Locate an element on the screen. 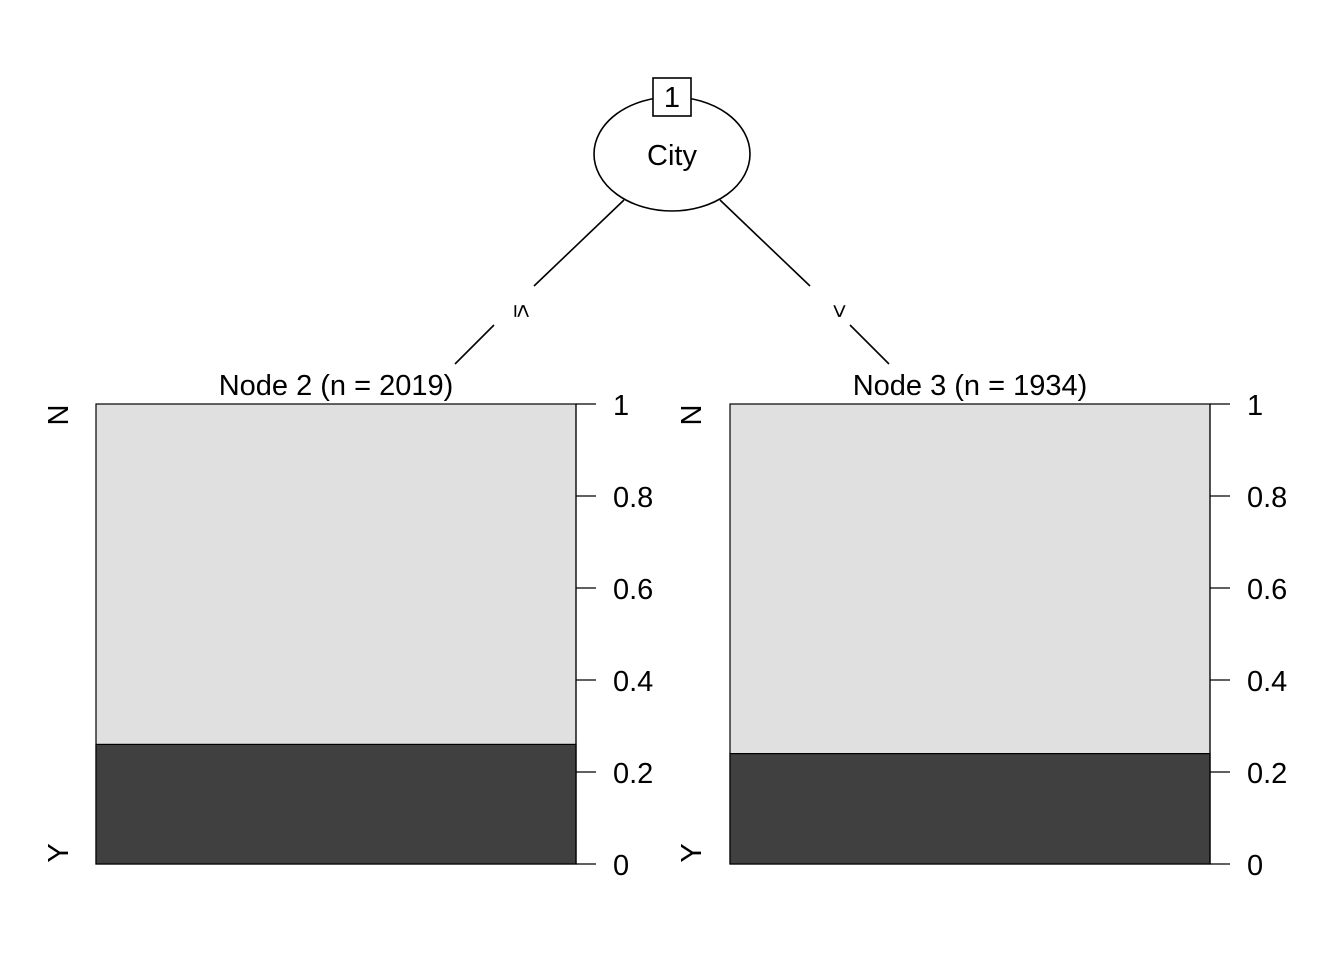  node-3-bar-Y is located at coordinates (970, 808).